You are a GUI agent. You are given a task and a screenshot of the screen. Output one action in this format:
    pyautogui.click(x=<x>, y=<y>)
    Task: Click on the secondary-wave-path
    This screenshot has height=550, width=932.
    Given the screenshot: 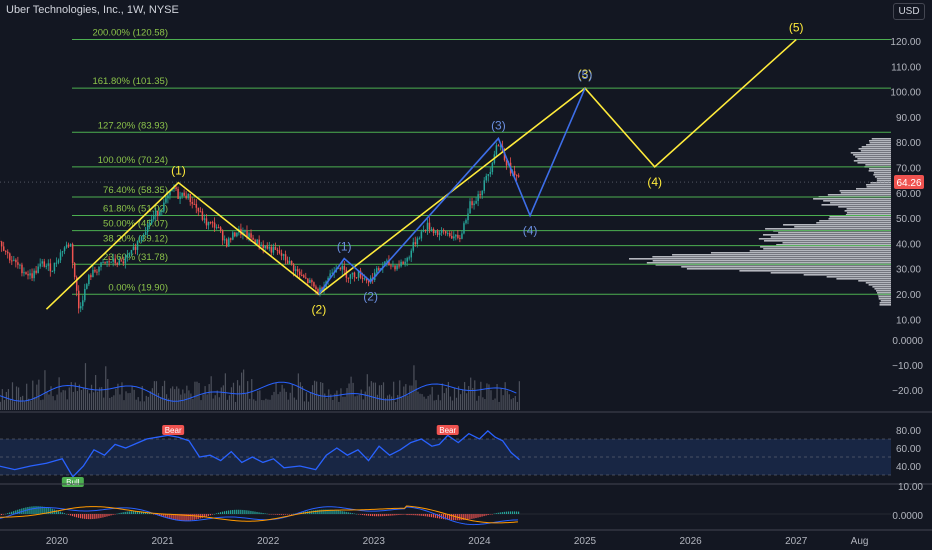 What is the action you would take?
    pyautogui.click(x=452, y=191)
    